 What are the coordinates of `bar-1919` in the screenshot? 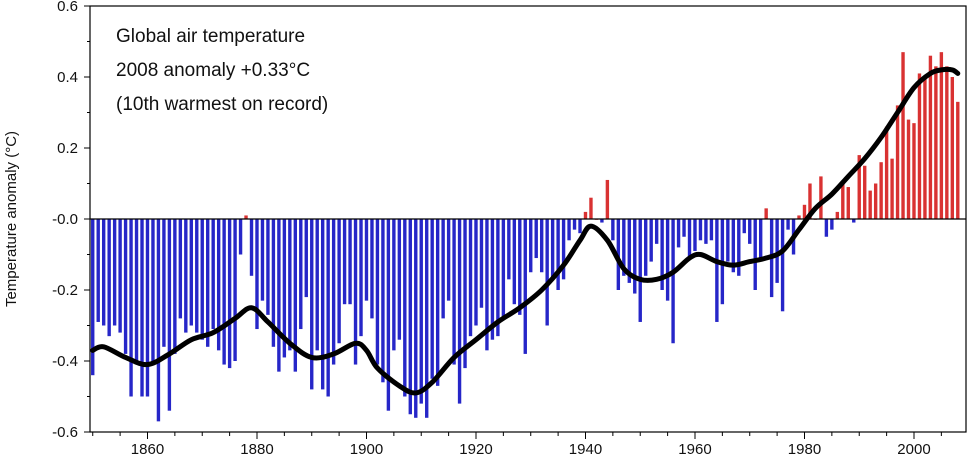 It's located at (470, 278).